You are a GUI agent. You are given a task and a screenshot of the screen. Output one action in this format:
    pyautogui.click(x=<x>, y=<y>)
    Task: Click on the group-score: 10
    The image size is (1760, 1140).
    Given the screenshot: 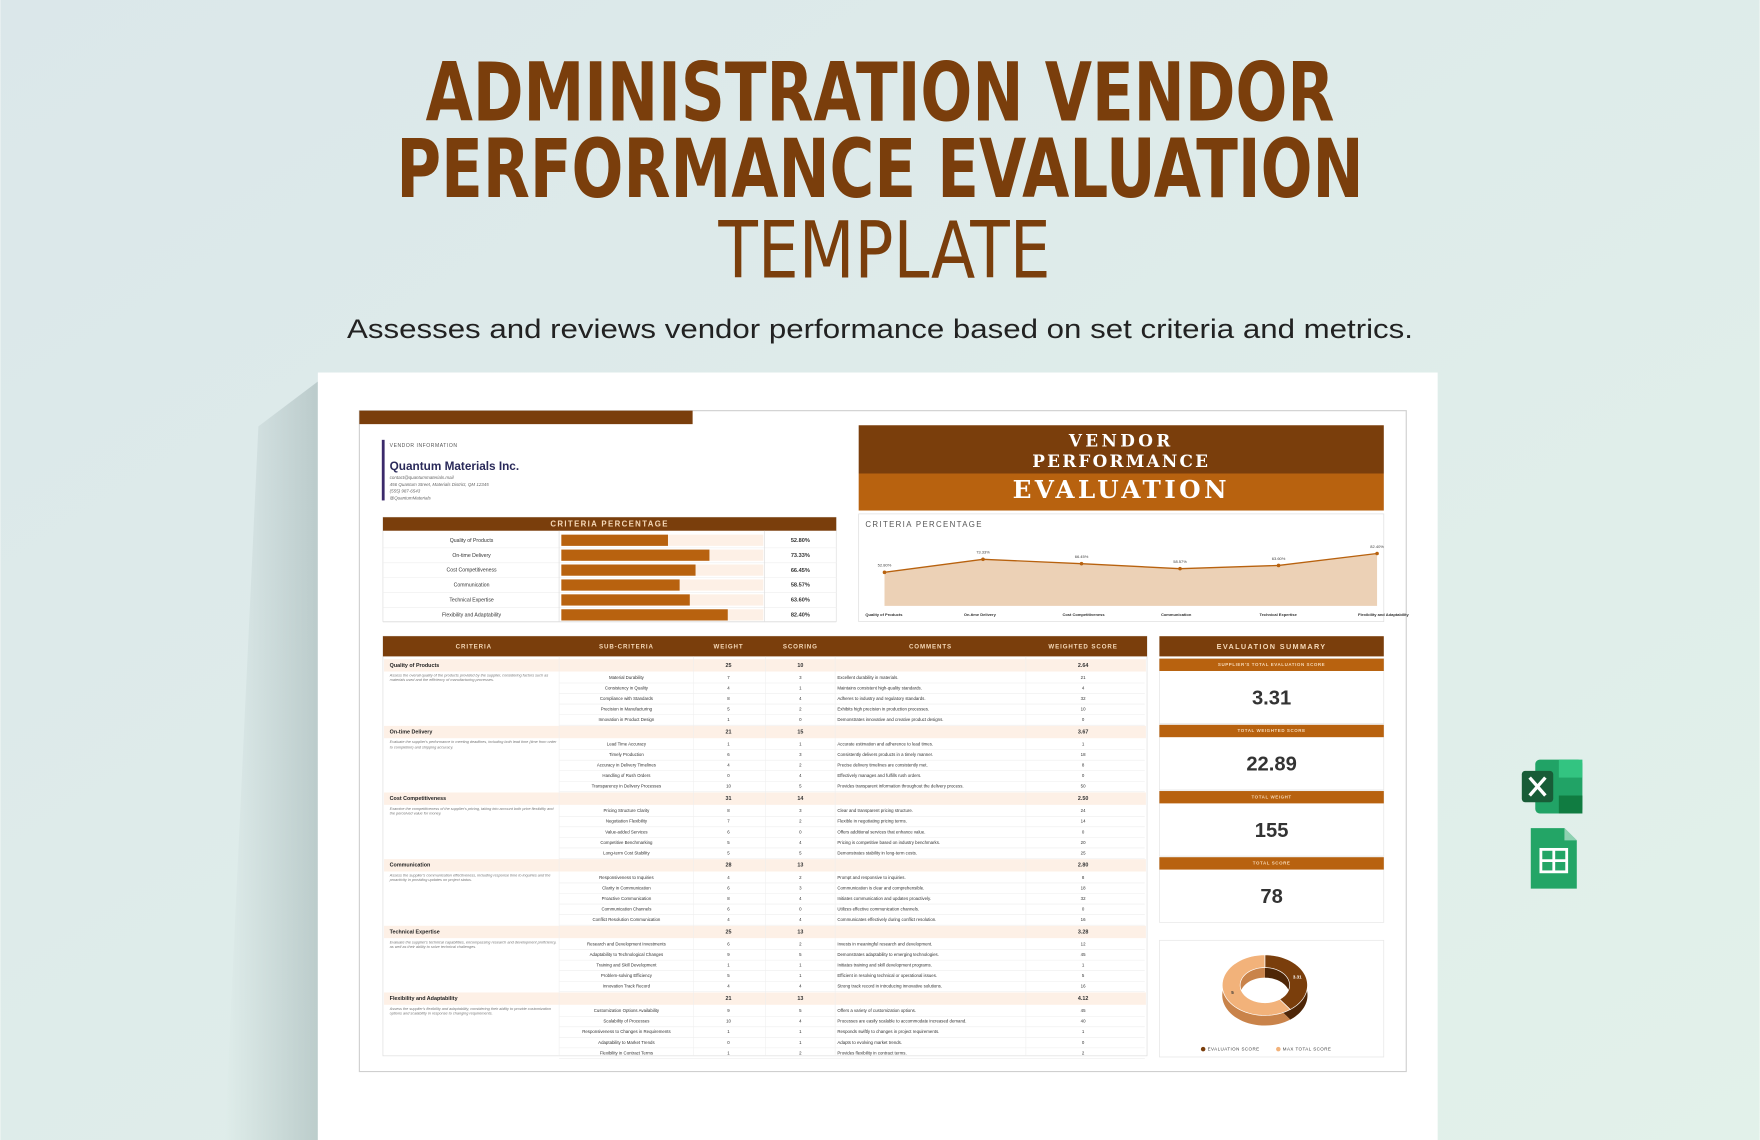 What is the action you would take?
    pyautogui.click(x=800, y=666)
    